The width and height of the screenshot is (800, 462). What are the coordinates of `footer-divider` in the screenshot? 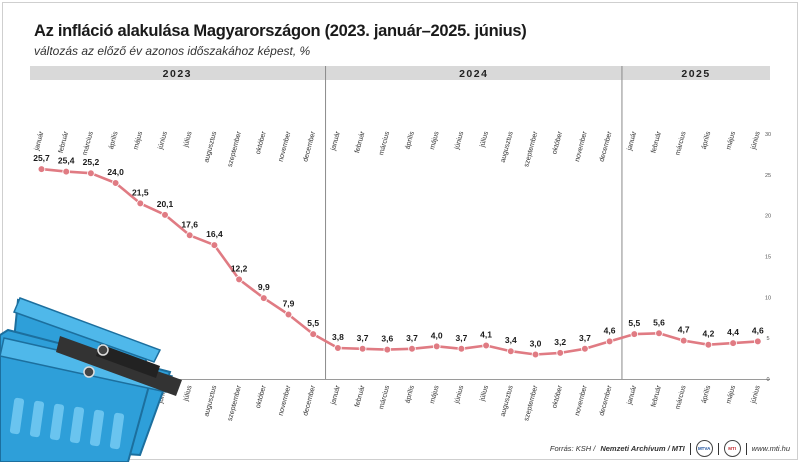 It's located at (746, 448).